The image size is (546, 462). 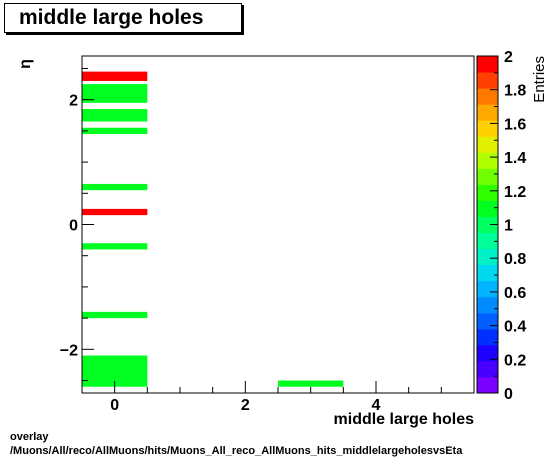 I want to click on y-tick-label: −2, so click(x=69, y=350).